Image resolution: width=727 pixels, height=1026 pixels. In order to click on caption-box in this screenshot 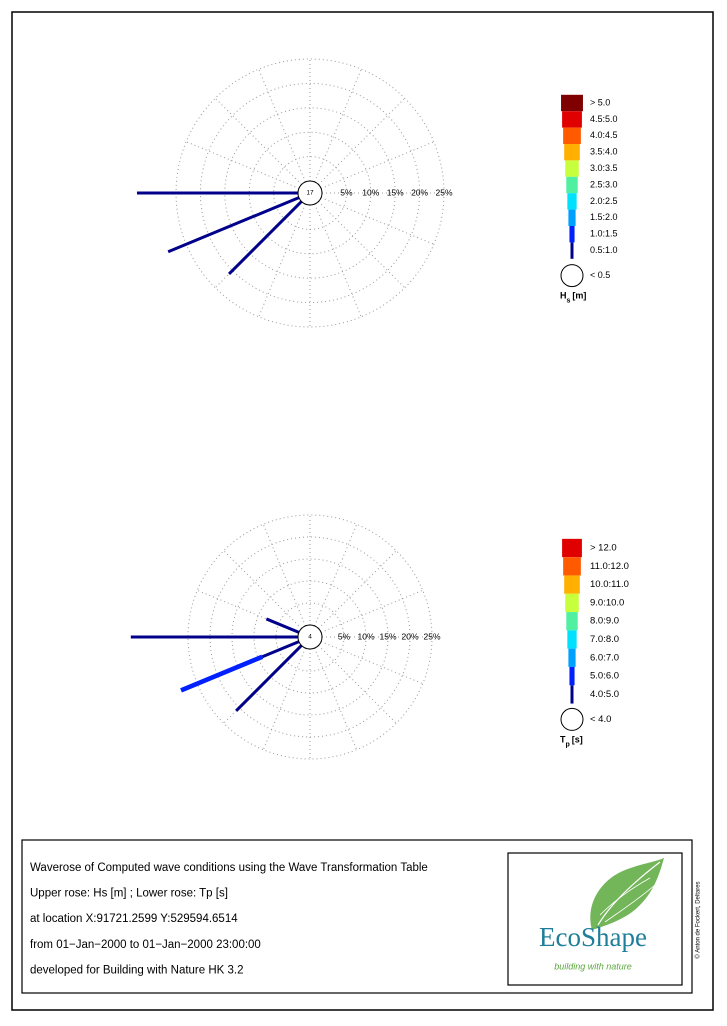, I will do `click(357, 916)`.